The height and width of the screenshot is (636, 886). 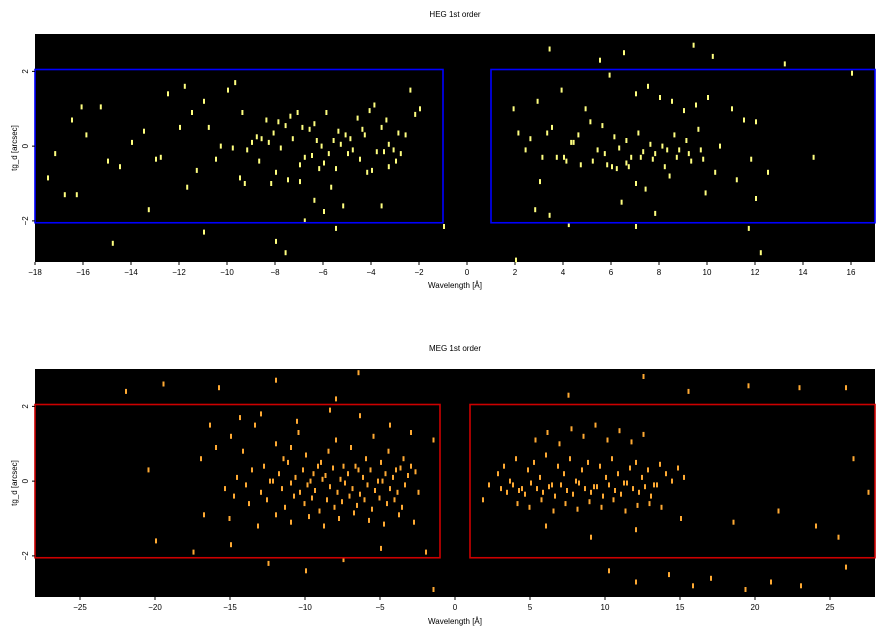 I want to click on meg-y-label: tg_d [arcsec], so click(x=14, y=483).